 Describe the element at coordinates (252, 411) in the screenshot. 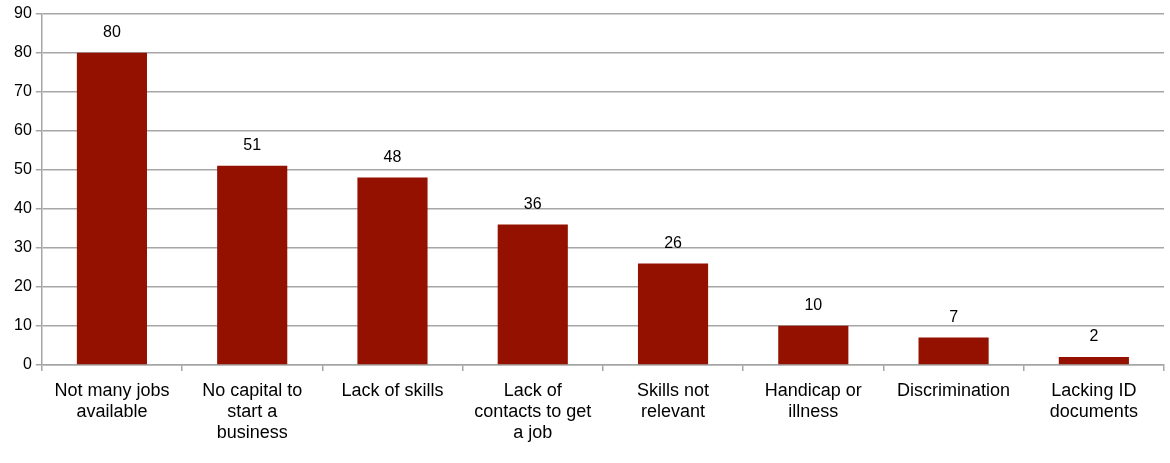

I see `x-tick-label: No capital to start a business` at that location.